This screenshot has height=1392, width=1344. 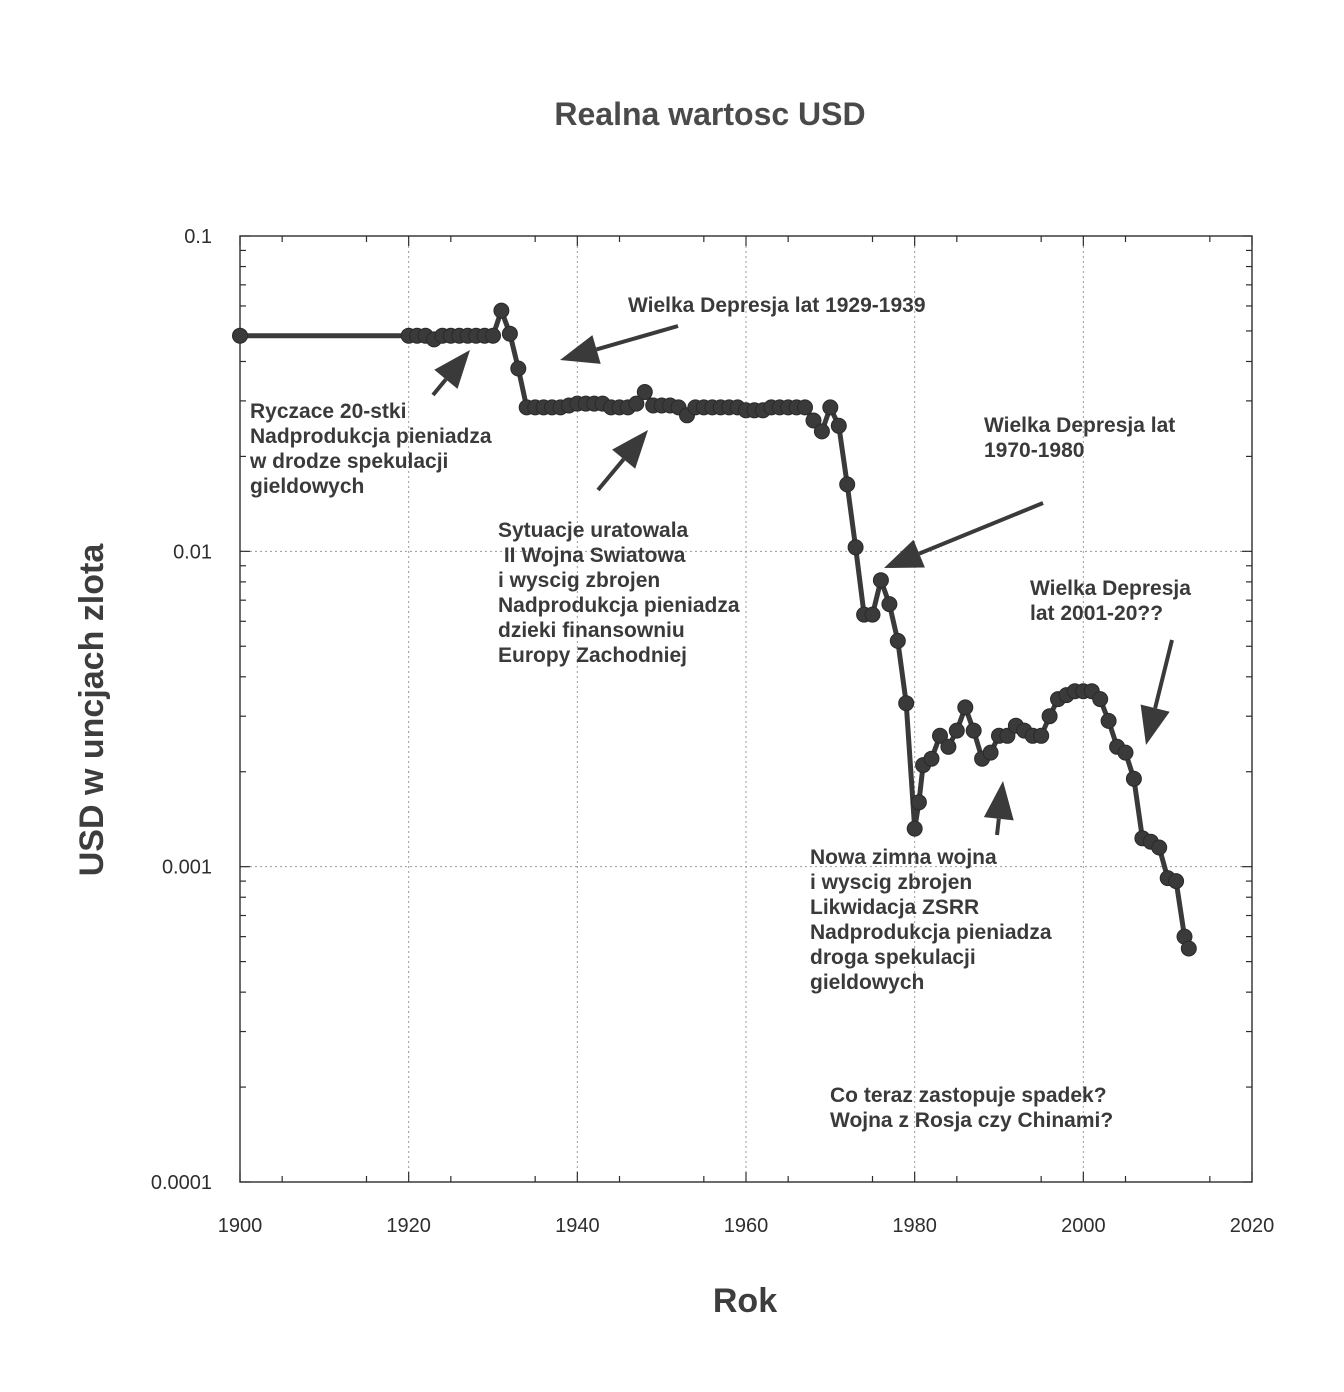 I want to click on annotation-line: Ryczace 20-stki, so click(x=328, y=411).